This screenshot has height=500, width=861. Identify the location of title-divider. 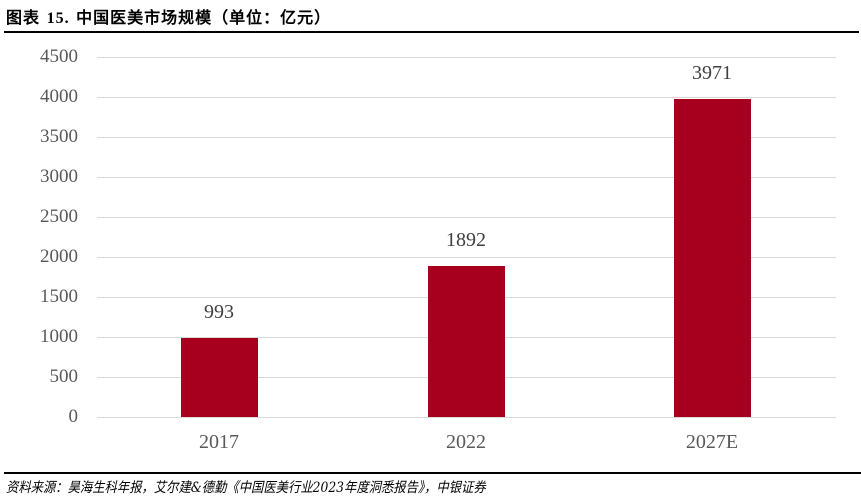
(431, 32).